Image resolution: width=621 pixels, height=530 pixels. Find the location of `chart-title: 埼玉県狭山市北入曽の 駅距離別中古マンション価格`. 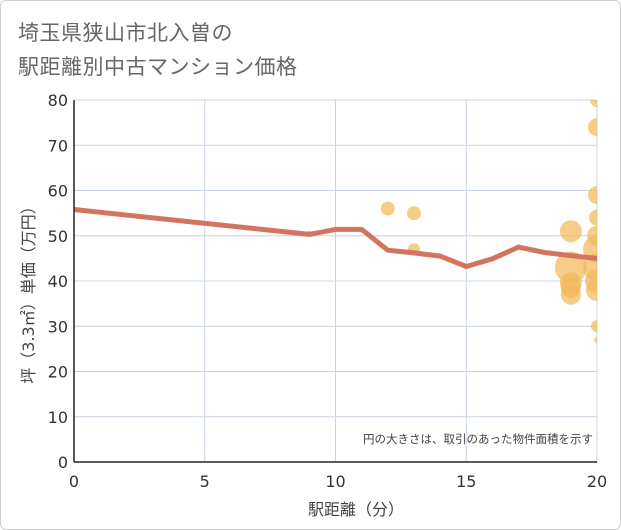

chart-title: 埼玉県狭山市北入曽の 駅距離別中古マンション価格 is located at coordinates (158, 50).